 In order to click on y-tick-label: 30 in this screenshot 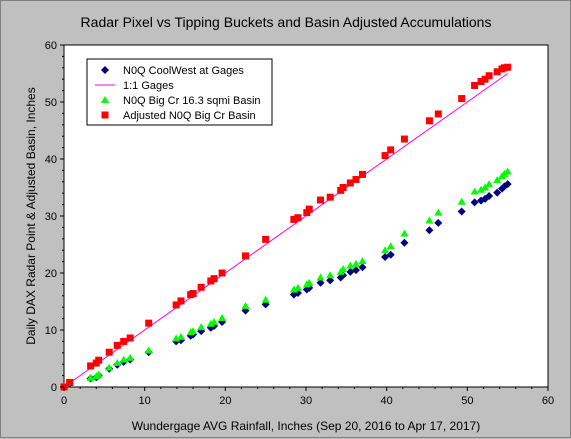, I will do `click(51, 217)`.